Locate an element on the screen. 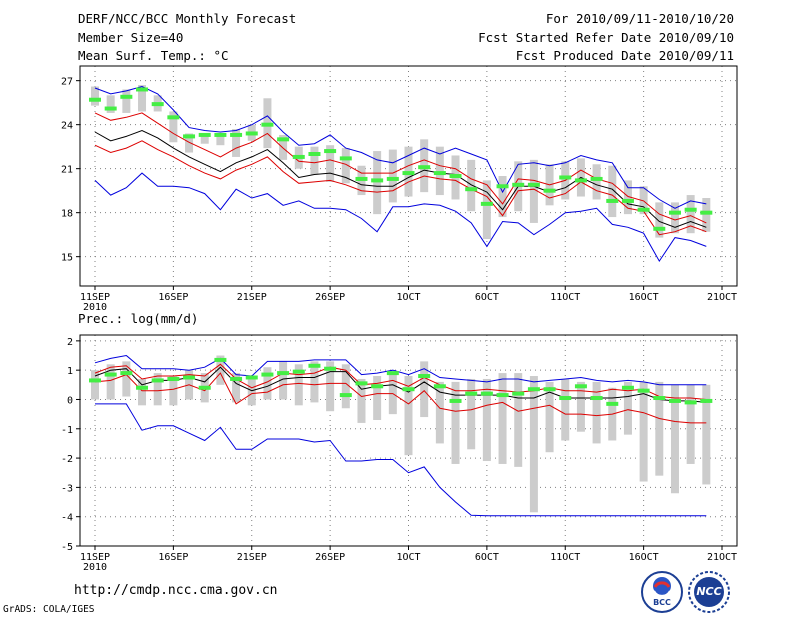  forecast-started-date: Fcst Started Refer Date 2010/09/10 is located at coordinates (606, 37).